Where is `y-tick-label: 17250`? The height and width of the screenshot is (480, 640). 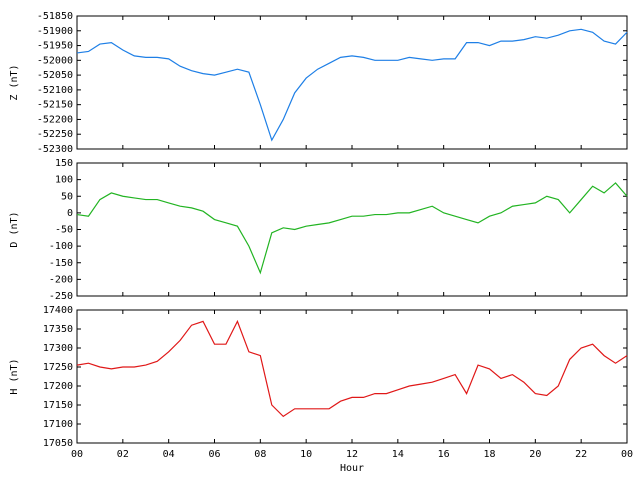
y-tick-label: 17250 is located at coordinates (58, 367).